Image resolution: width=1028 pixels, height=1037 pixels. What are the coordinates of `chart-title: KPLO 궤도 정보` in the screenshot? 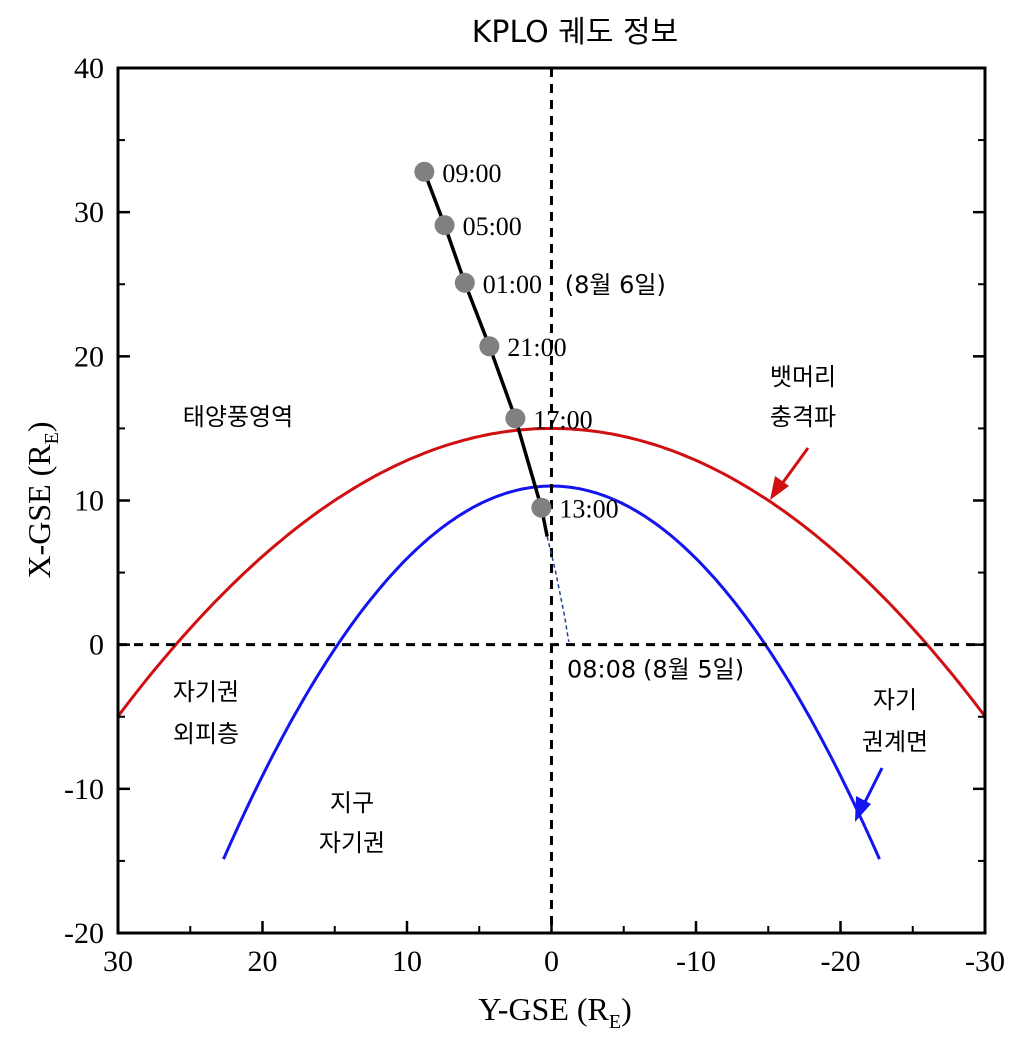 It's located at (575, 32).